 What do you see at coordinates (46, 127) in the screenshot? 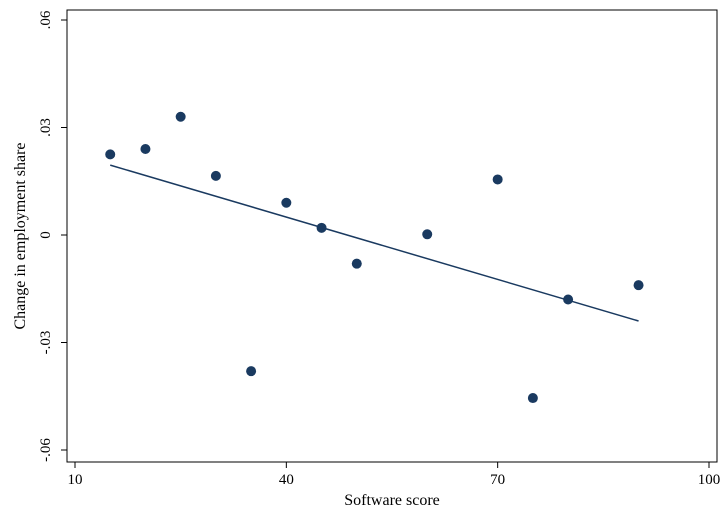
I see `y-tick-label: .03` at bounding box center [46, 127].